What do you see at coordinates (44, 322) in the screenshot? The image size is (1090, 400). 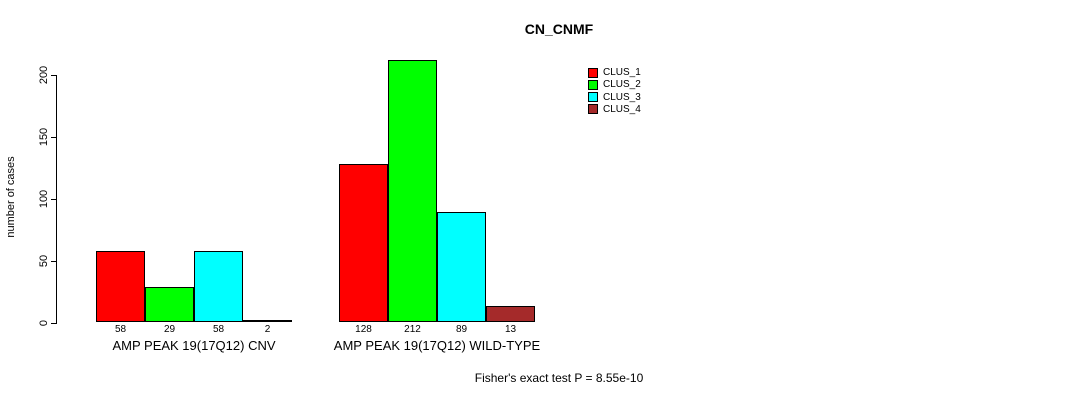 I see `y-axis-tick-label: 0` at bounding box center [44, 322].